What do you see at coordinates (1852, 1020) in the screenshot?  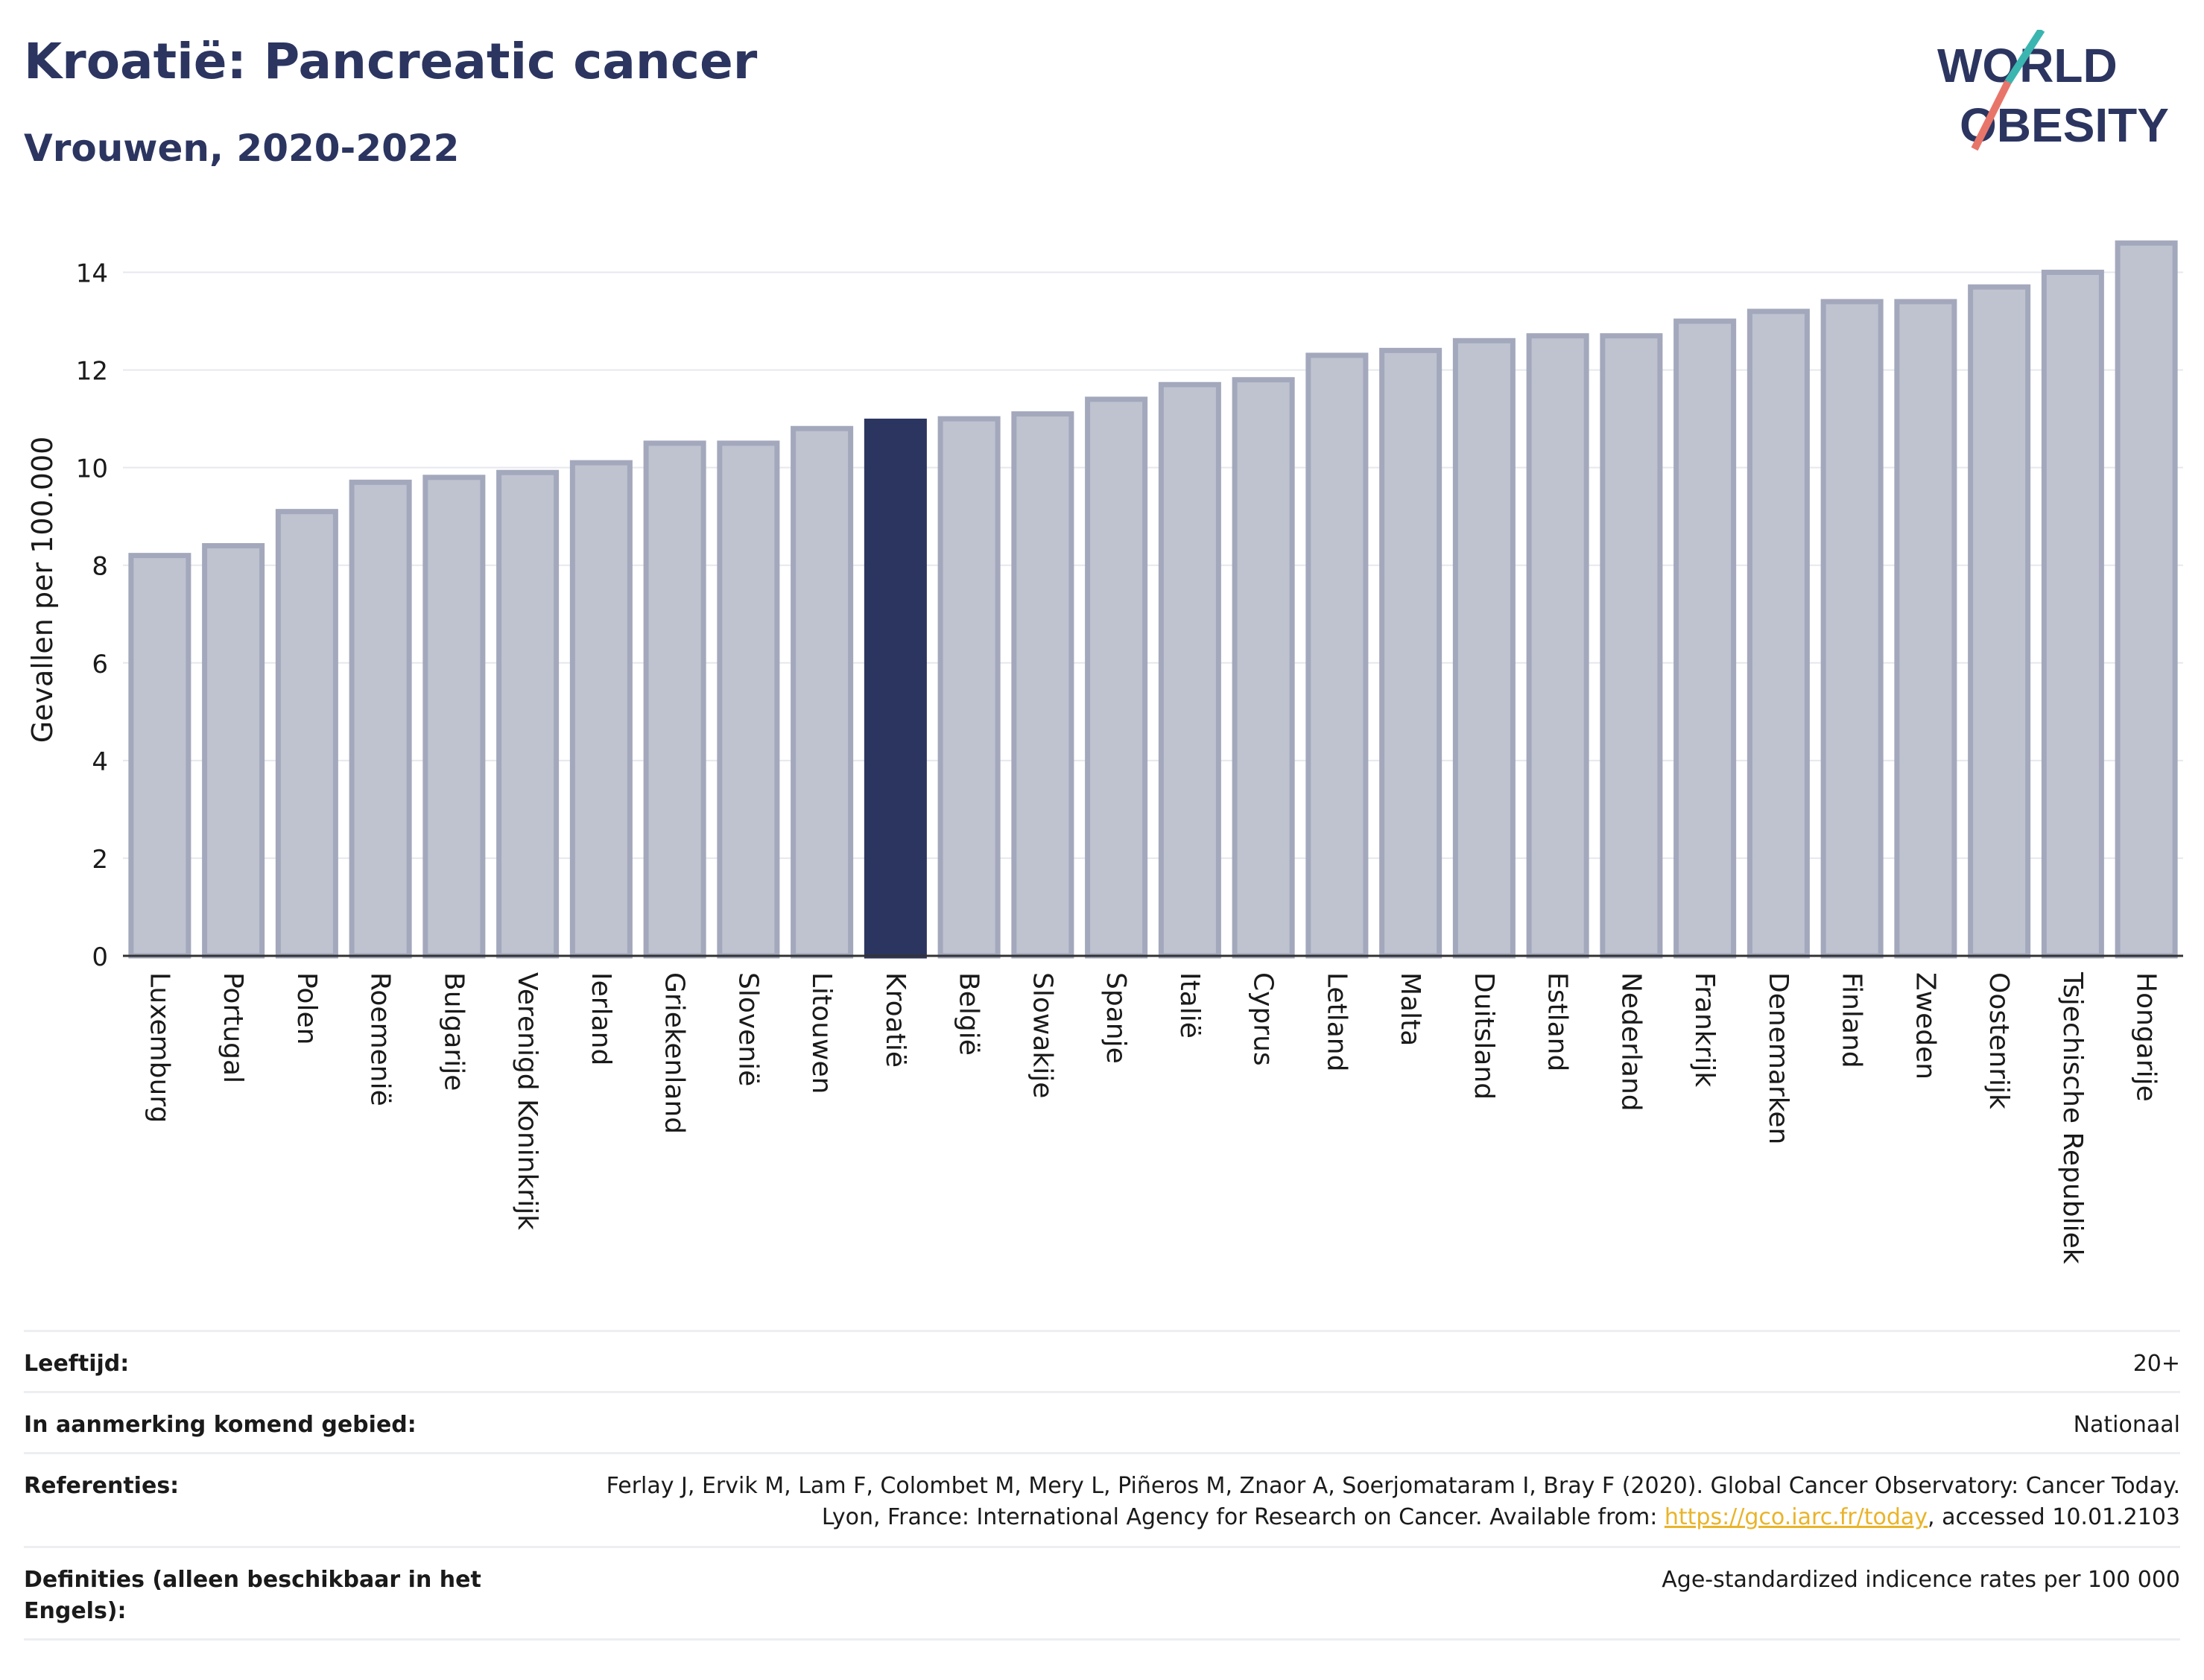 I see `x-tick-label: Finland` at bounding box center [1852, 1020].